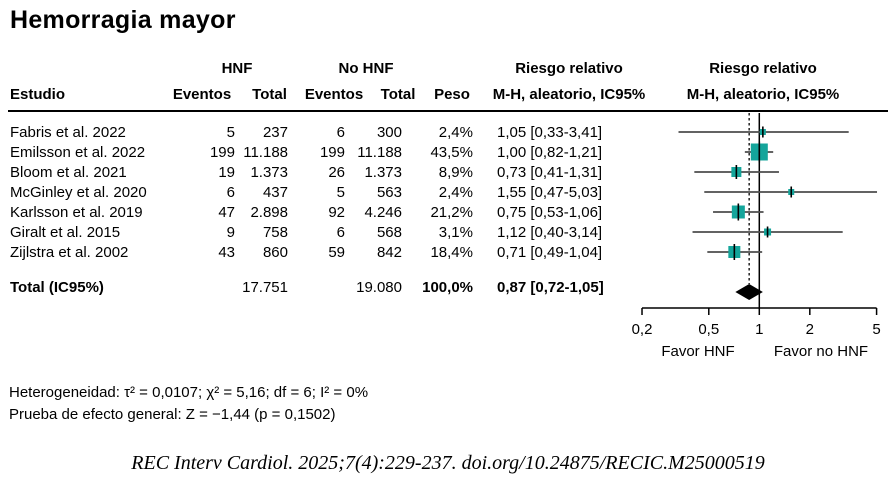 This screenshot has height=489, width=896. I want to click on column-header-eventos-1: Eventos, so click(202, 94).